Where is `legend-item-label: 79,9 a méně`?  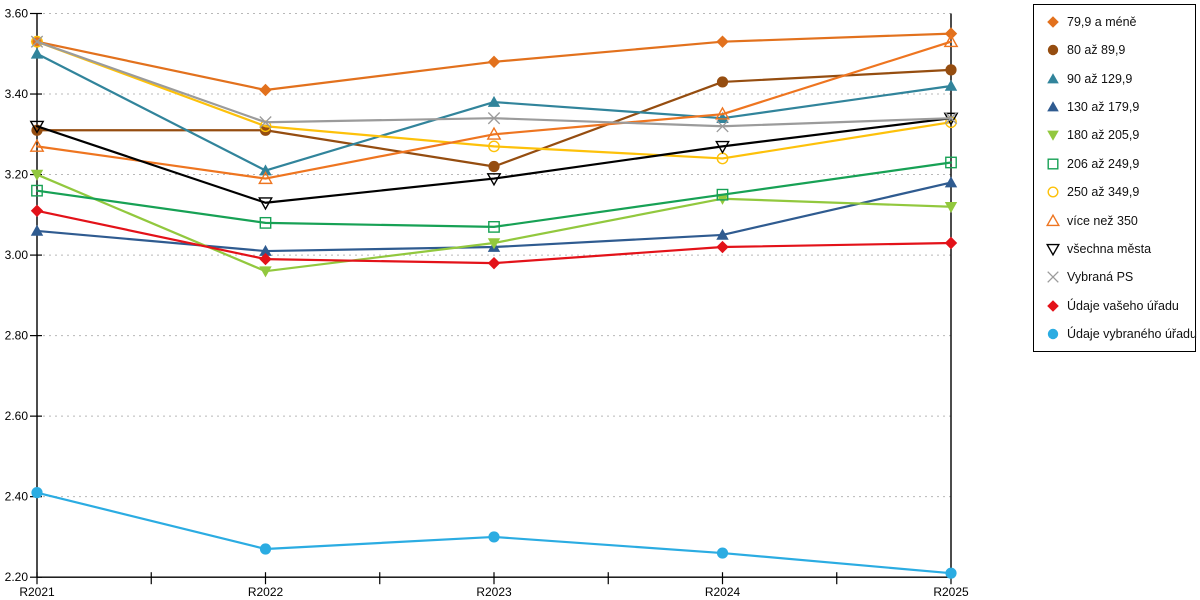
legend-item-label: 79,9 a méně is located at coordinates (1102, 22).